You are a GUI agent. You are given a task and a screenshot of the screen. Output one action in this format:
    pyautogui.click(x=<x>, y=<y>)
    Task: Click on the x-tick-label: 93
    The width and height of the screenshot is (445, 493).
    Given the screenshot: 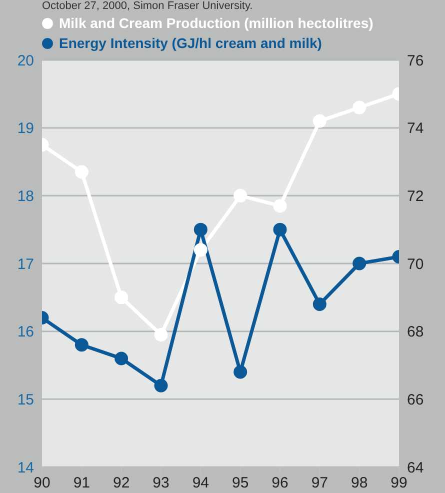 What is the action you would take?
    pyautogui.click(x=161, y=483)
    